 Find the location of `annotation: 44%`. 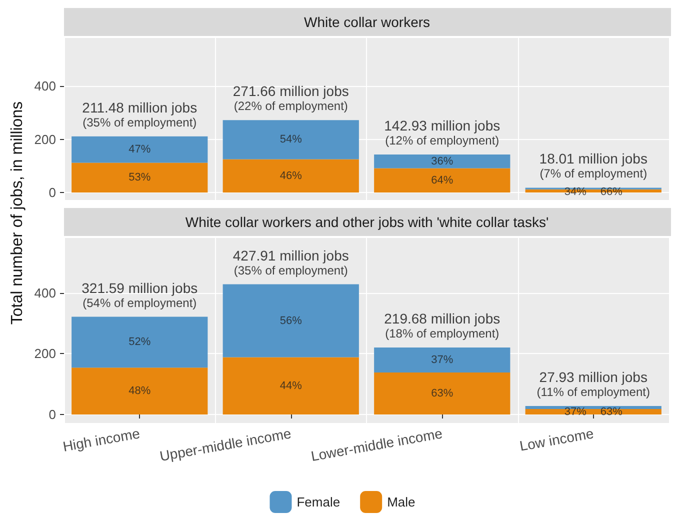

annotation: 44% is located at coordinates (291, 386).